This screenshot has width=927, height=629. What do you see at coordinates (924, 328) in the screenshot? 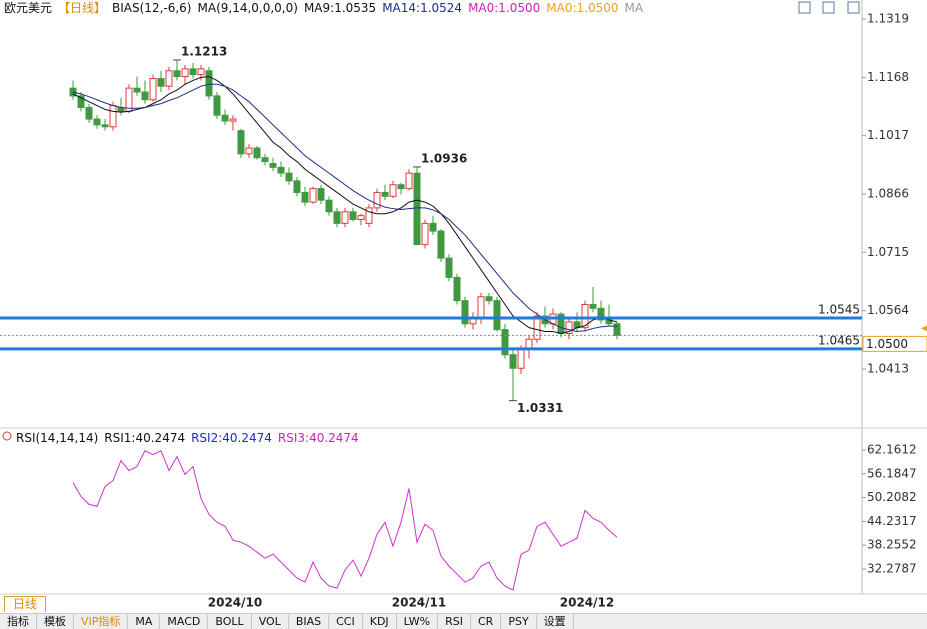
I see `current-price-arrow` at bounding box center [924, 328].